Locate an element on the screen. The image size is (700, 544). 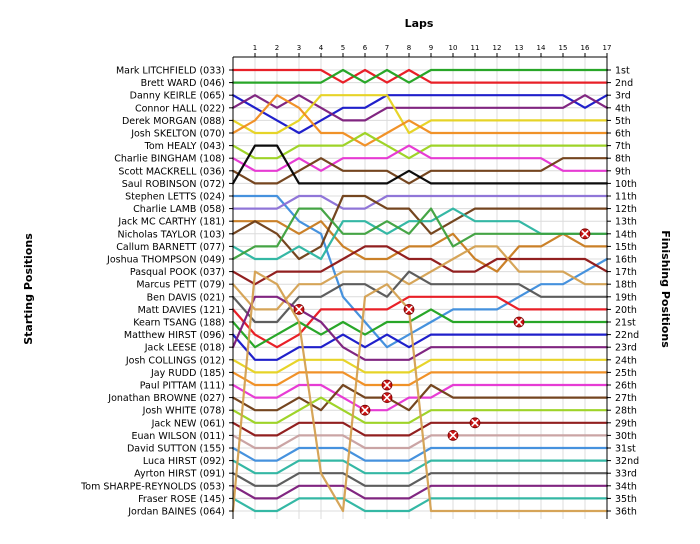
starting-position-label: Jack MC CARTHY (181) is located at coordinates (171, 222).